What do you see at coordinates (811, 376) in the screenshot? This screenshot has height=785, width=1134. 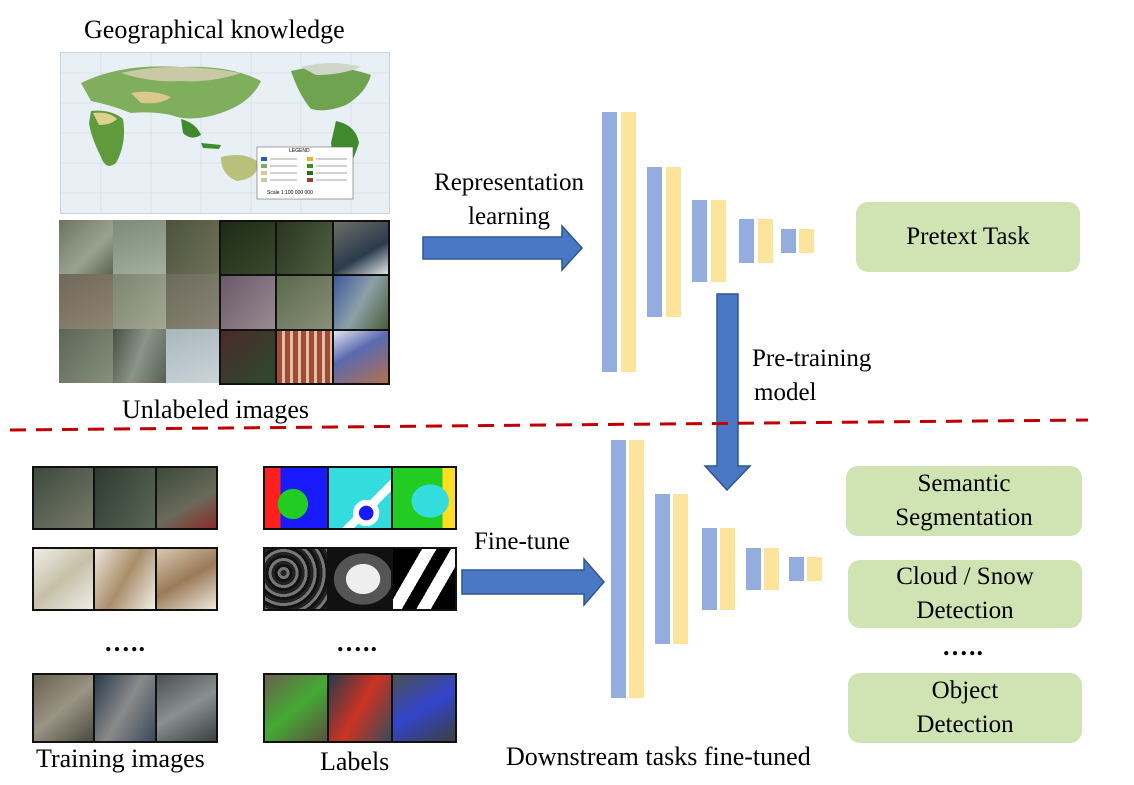 I see `pretraining-model-label: Pre-training model` at bounding box center [811, 376].